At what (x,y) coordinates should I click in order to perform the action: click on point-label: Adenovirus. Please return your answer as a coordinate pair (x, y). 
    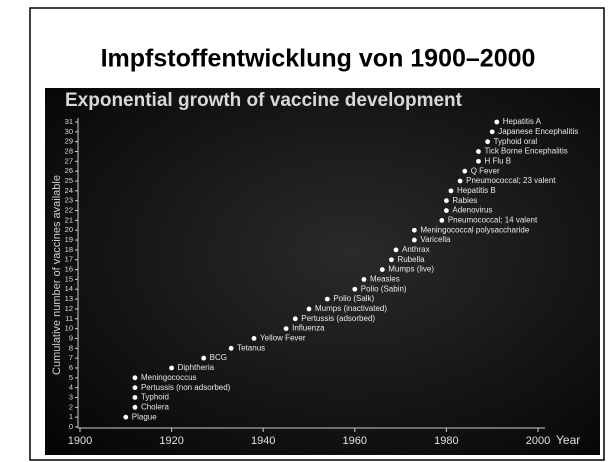
    Looking at the image, I should click on (472, 210).